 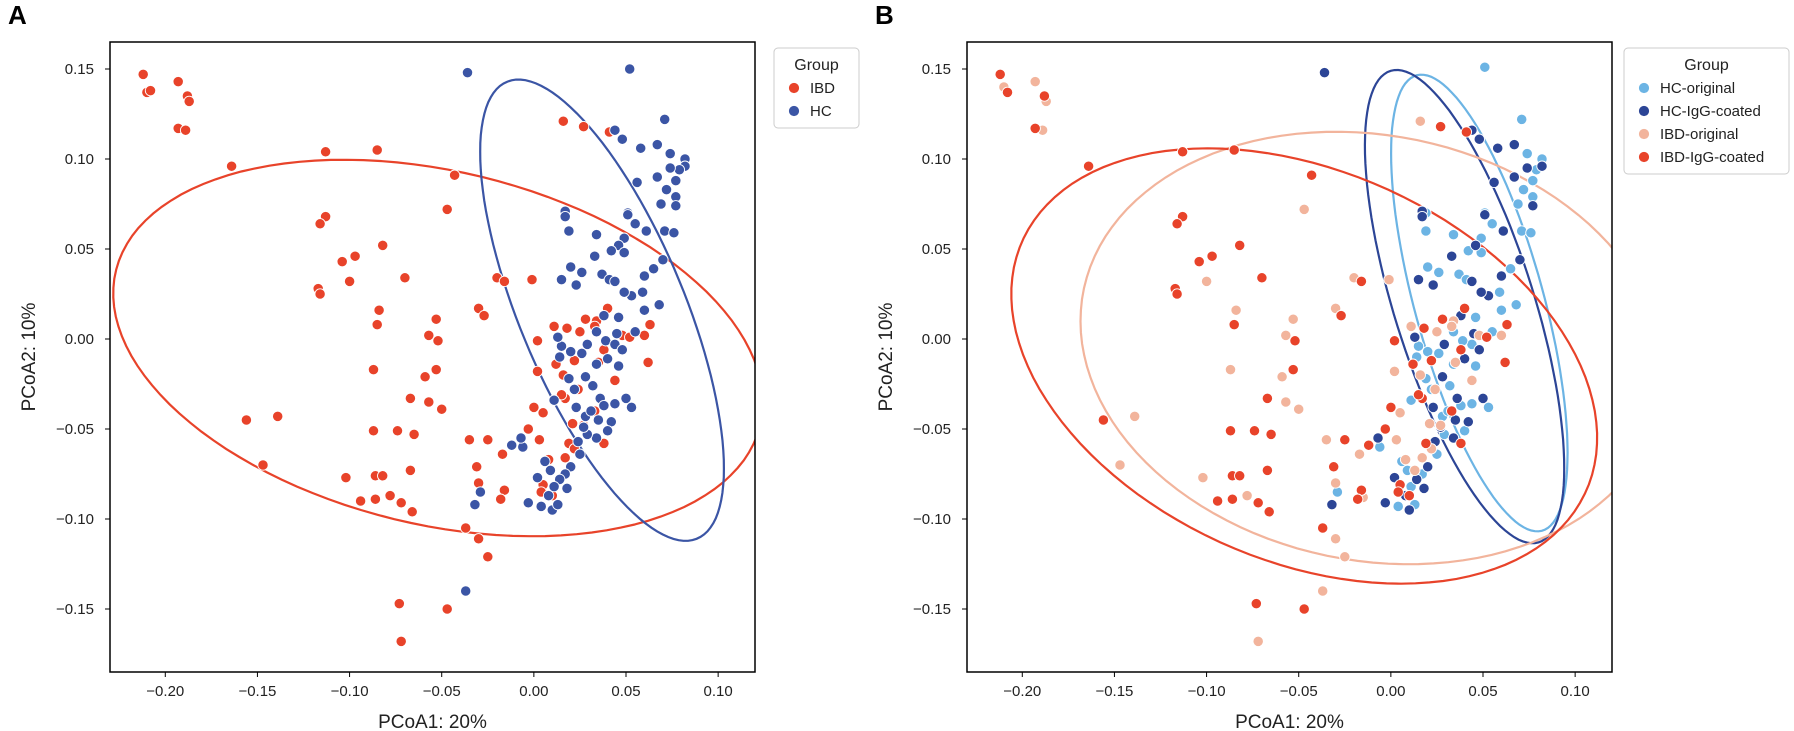 What do you see at coordinates (821, 111) in the screenshot?
I see `panel-a-legend-label-hc: HC` at bounding box center [821, 111].